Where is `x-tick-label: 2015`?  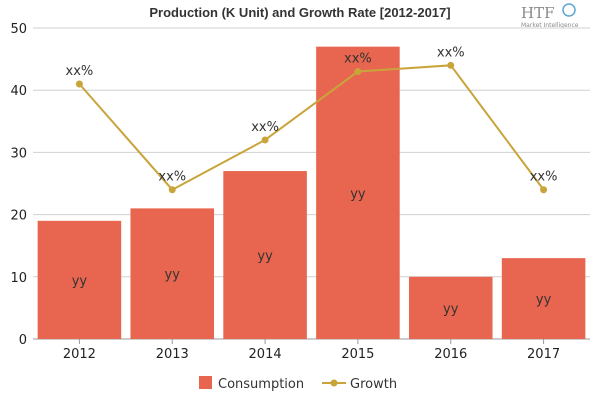
x-tick-label: 2015 is located at coordinates (357, 354).